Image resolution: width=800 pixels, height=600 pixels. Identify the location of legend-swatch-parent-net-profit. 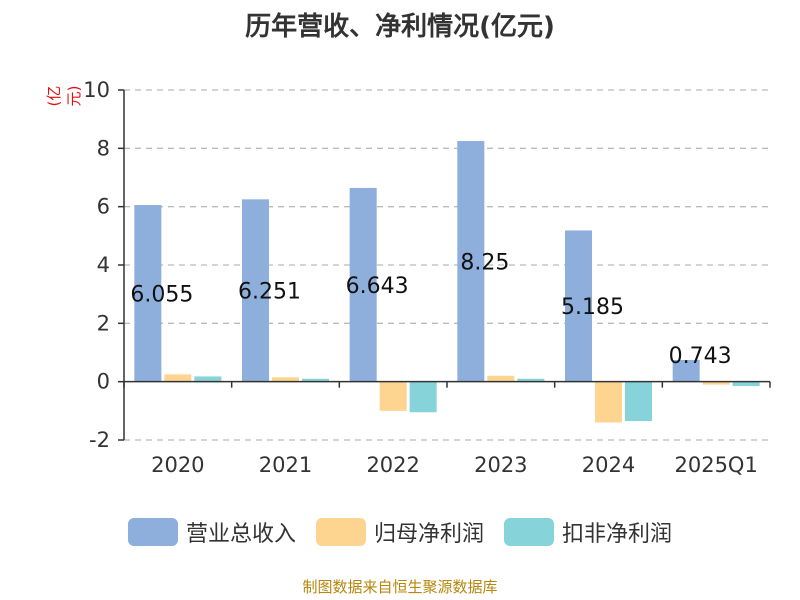
(340, 532).